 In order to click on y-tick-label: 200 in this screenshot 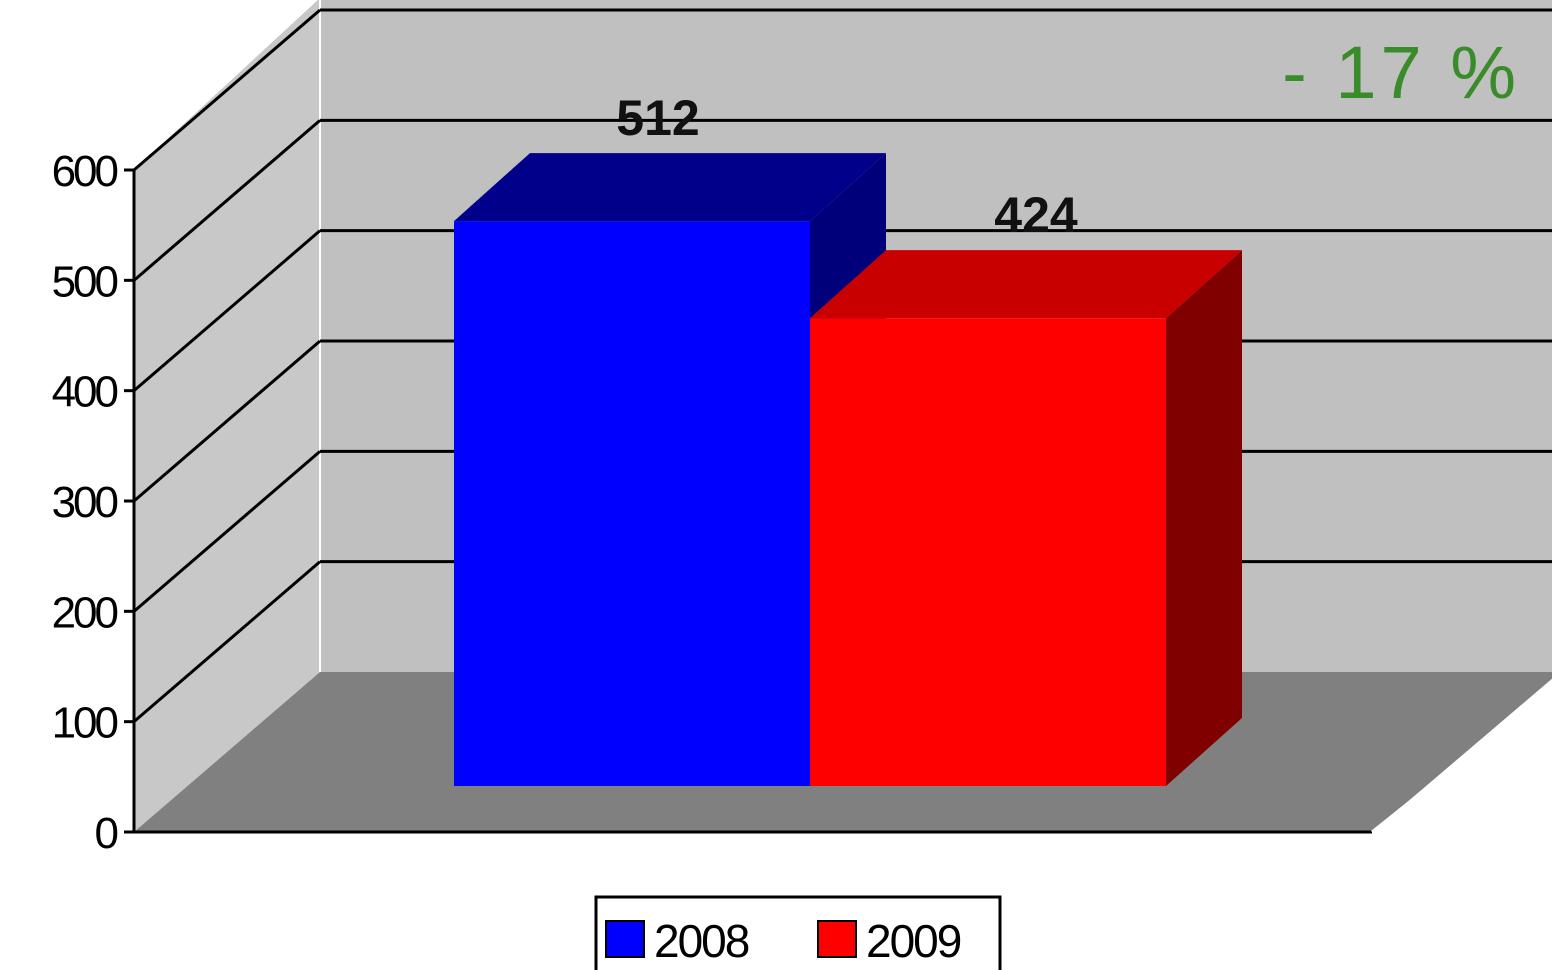, I will do `click(85, 612)`.